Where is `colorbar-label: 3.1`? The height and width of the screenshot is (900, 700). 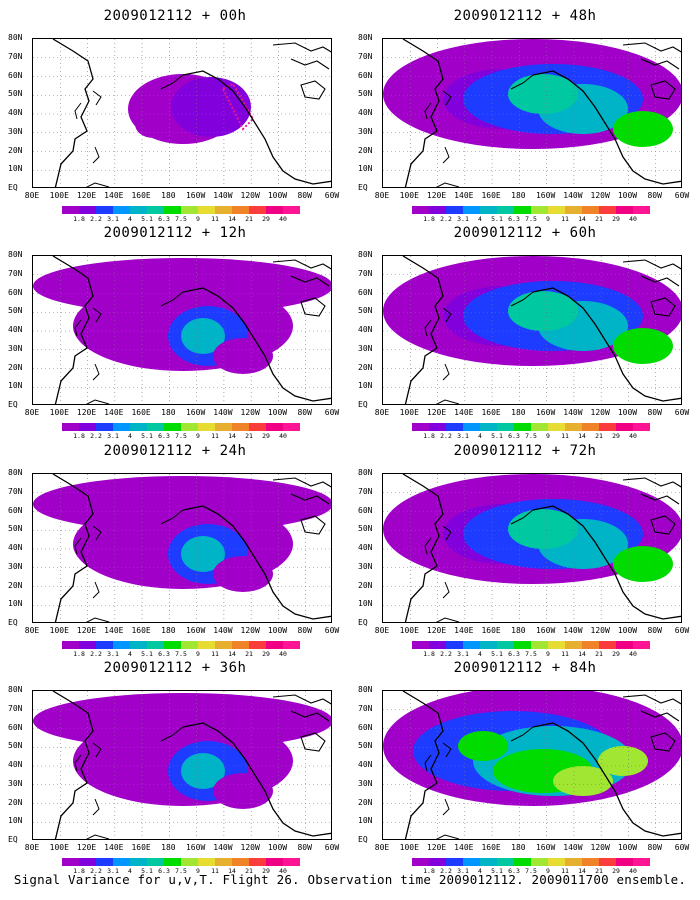 colorbar-label: 3.1 is located at coordinates (113, 436).